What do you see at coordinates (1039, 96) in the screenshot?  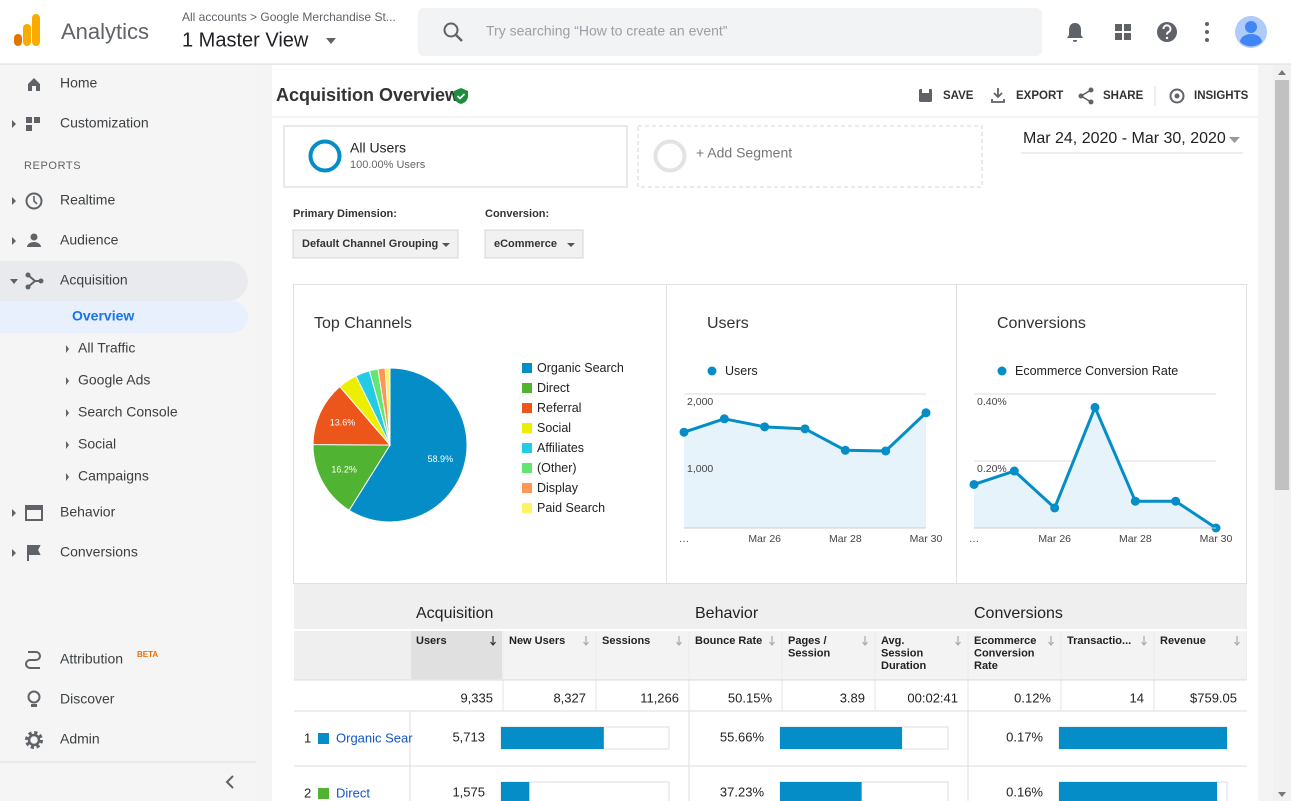 I see `export-button: EXPORT` at bounding box center [1039, 96].